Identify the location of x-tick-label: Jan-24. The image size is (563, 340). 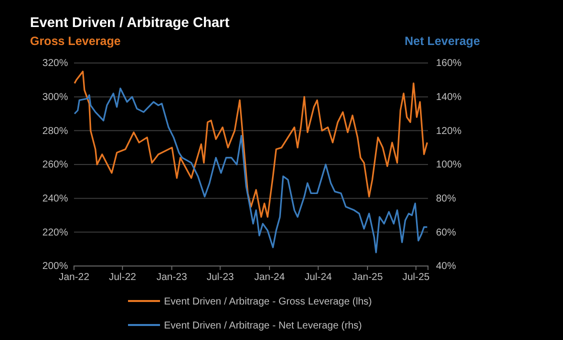
(270, 278).